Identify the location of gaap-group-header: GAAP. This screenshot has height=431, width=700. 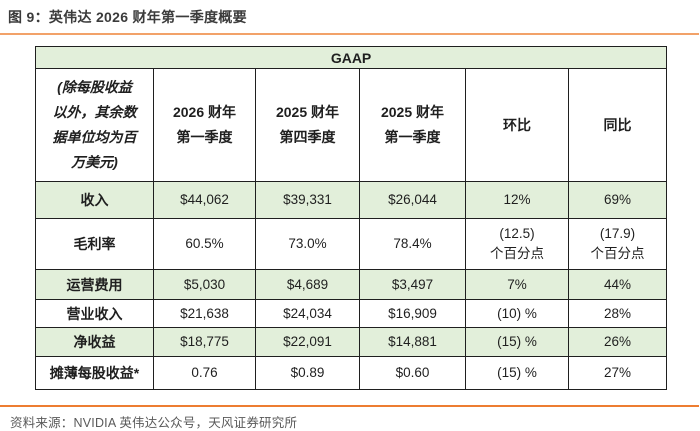
(351, 57).